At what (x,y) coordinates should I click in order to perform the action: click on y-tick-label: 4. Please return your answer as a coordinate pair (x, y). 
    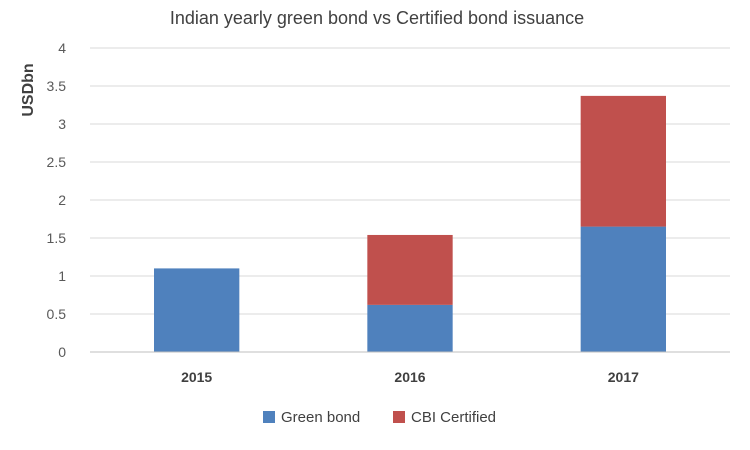
    Looking at the image, I should click on (62, 48).